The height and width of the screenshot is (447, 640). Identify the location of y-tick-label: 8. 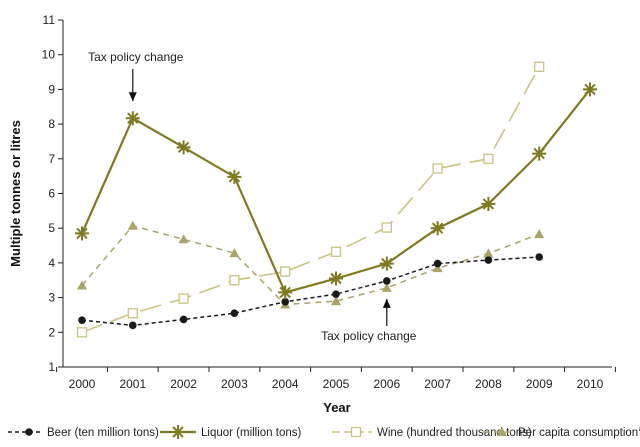
(51, 124).